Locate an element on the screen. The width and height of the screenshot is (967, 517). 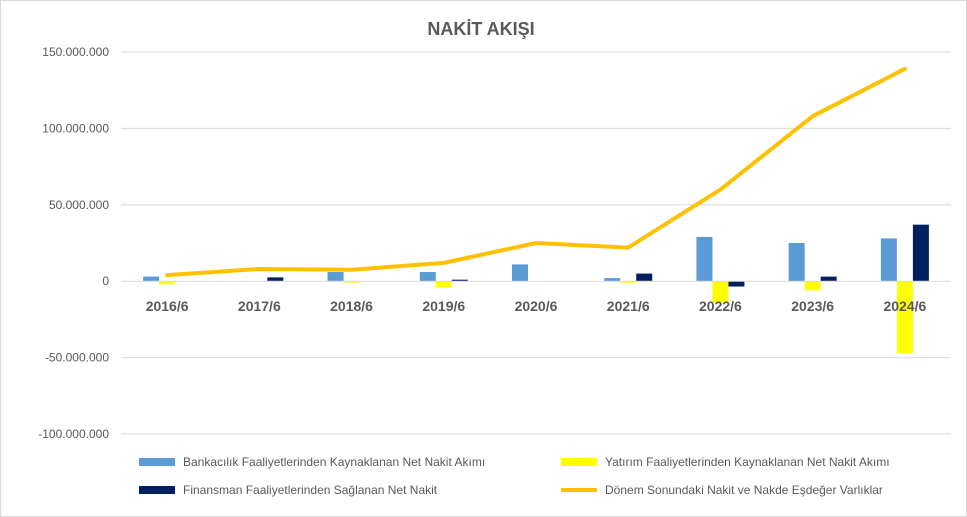
x-tick-label: 2022/6 is located at coordinates (720, 306).